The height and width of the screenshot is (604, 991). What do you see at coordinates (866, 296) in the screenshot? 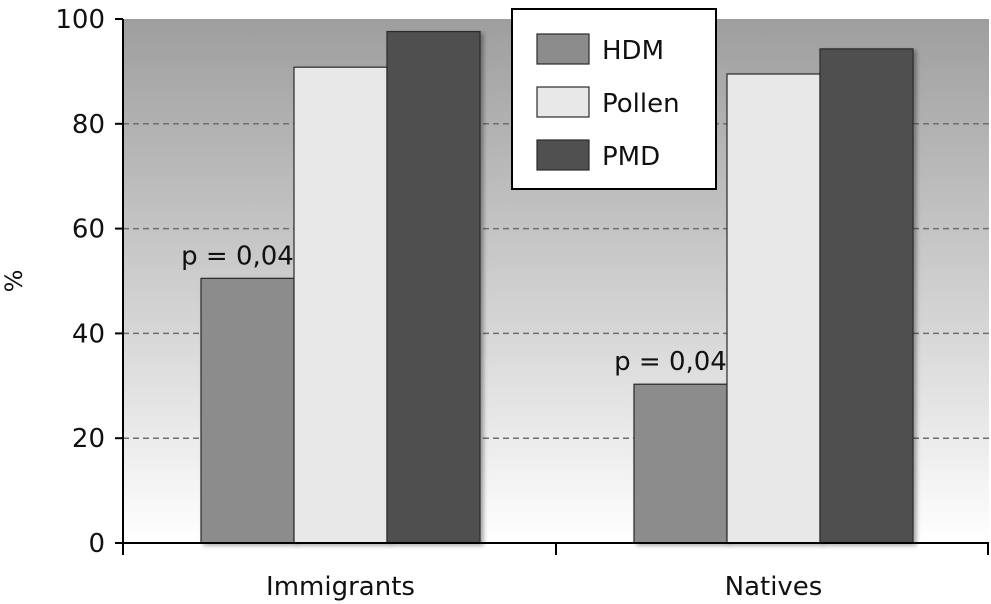
I see `bar-natives-pmd` at bounding box center [866, 296].